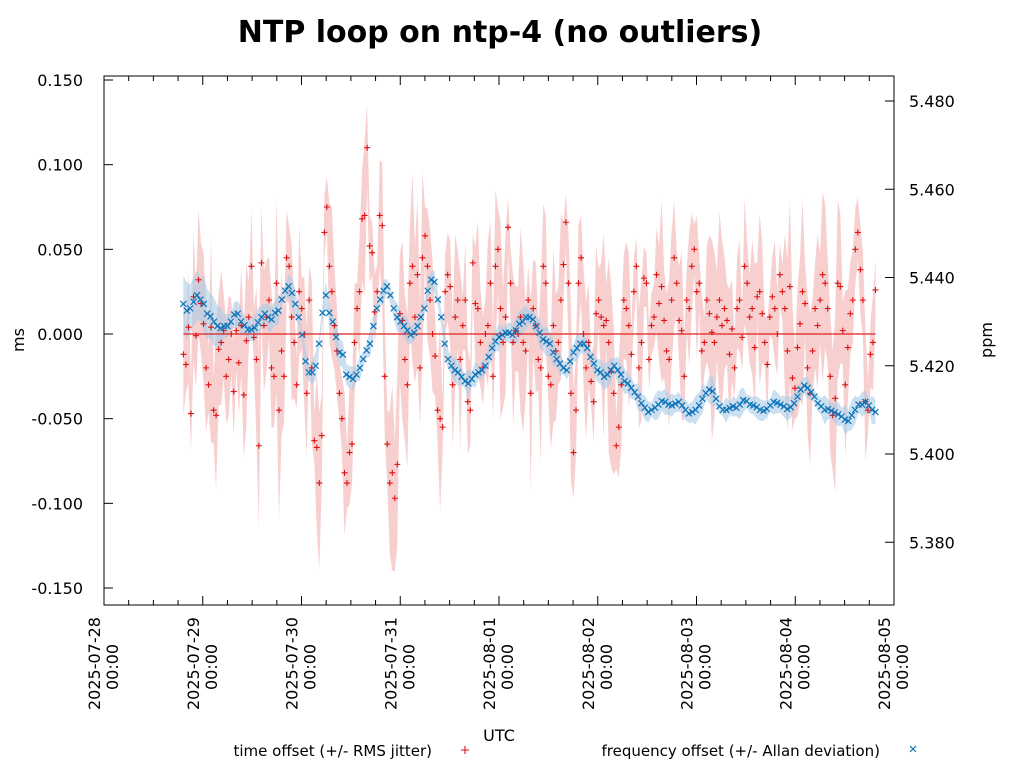 The width and height of the screenshot is (1024, 768). Describe the element at coordinates (785, 663) in the screenshot. I see `x-tick-label-date: 2025-08-04` at that location.